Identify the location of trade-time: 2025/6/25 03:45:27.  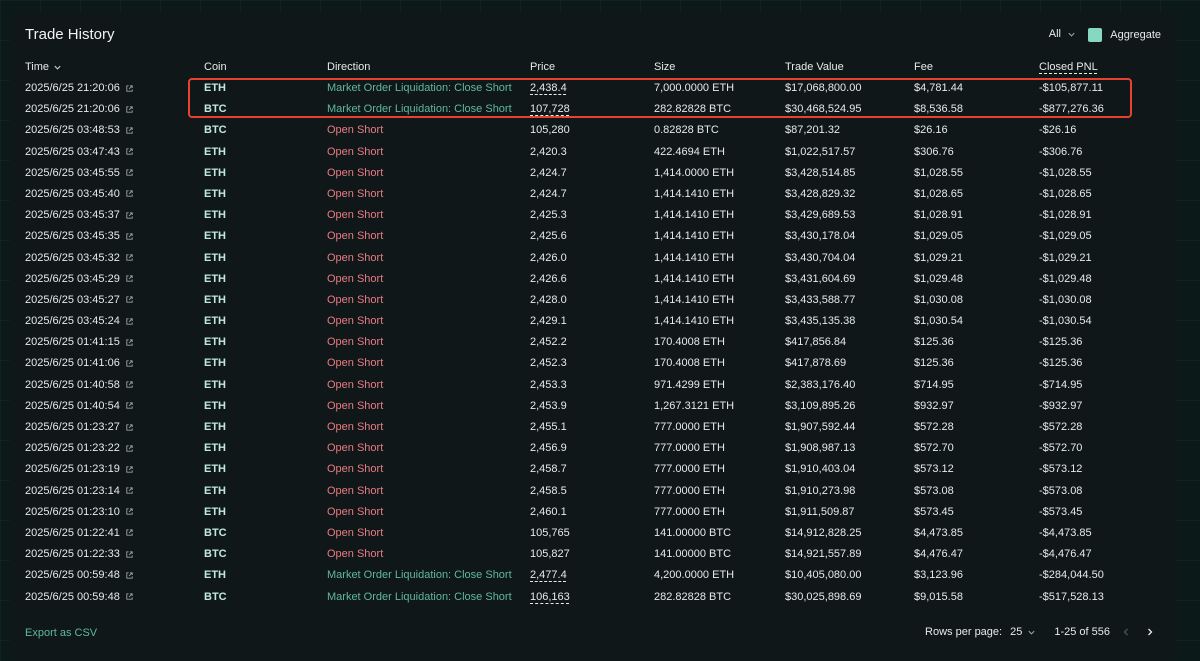
(72, 299).